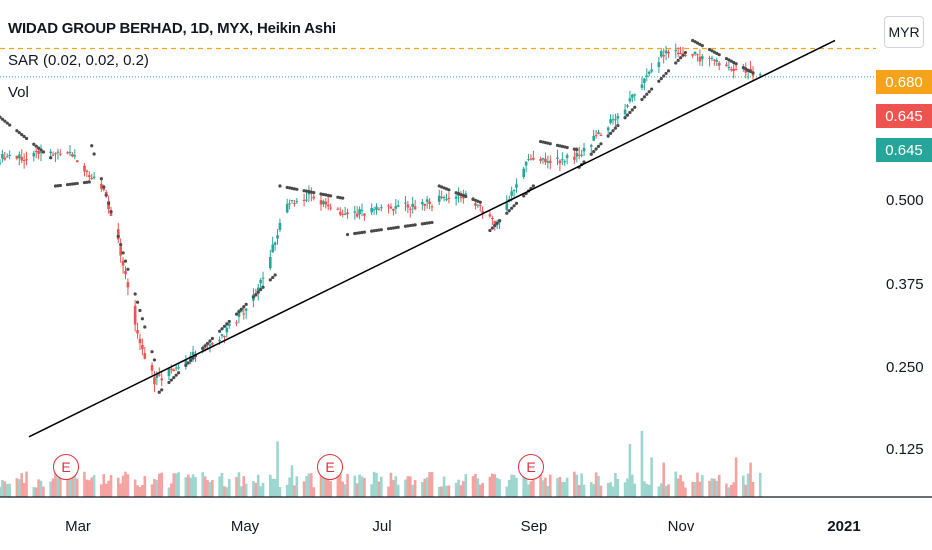 Image resolution: width=932 pixels, height=550 pixels. What do you see at coordinates (78, 60) in the screenshot?
I see `sar-indicator-label: SAR (0.02, 0.02, 0.2)` at bounding box center [78, 60].